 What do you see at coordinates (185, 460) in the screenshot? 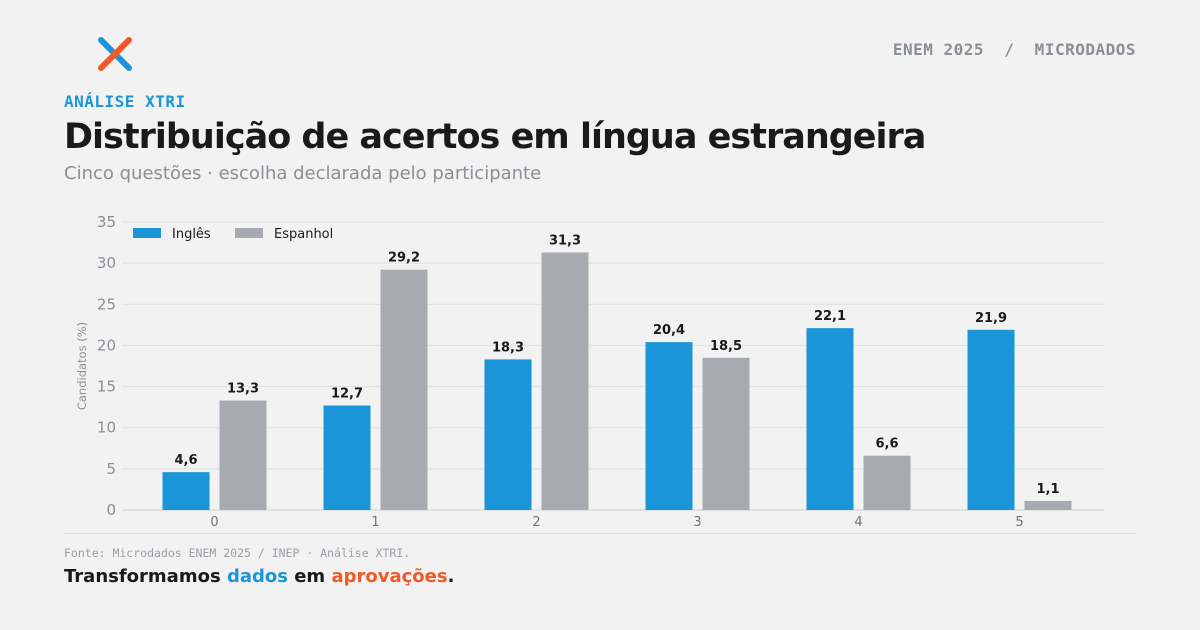
I see `bar-value-label: 4,6` at bounding box center [185, 460].